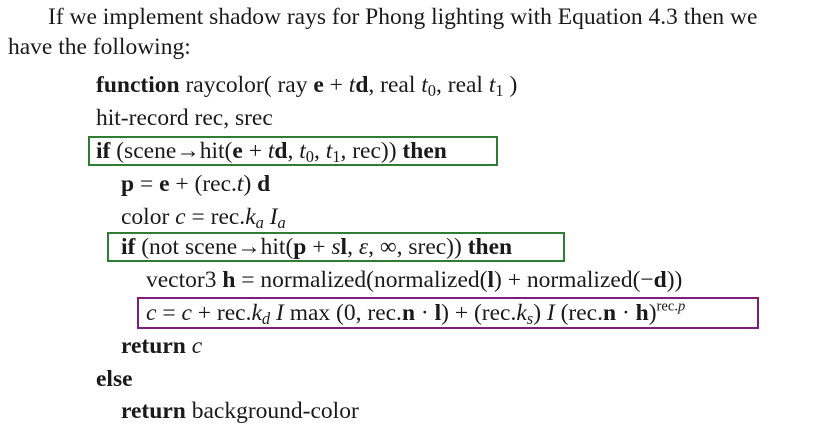  I want to click on highlight-box-scene-hit, so click(293, 151).